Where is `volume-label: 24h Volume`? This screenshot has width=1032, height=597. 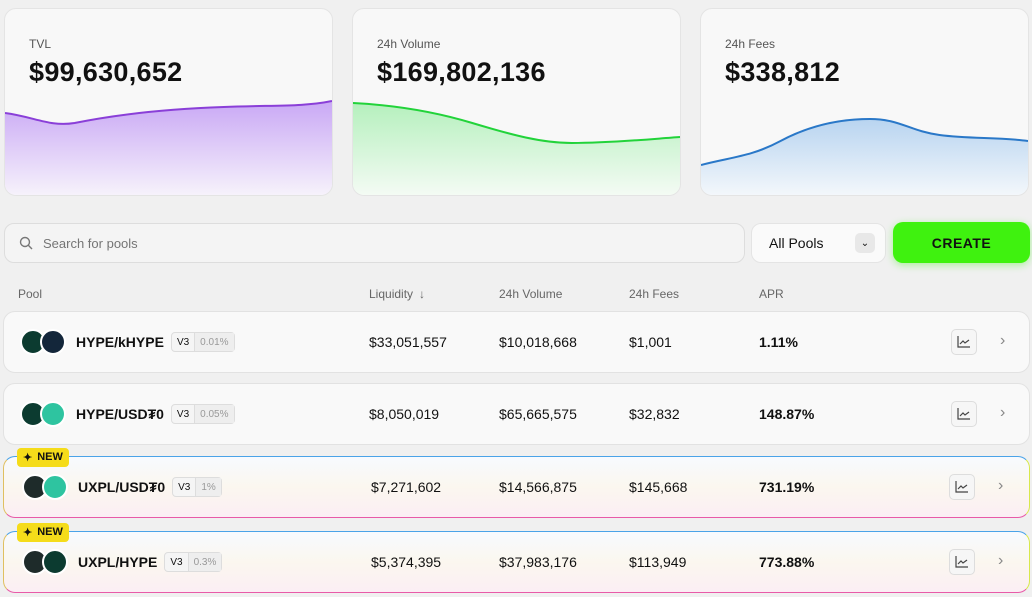 volume-label: 24h Volume is located at coordinates (409, 44).